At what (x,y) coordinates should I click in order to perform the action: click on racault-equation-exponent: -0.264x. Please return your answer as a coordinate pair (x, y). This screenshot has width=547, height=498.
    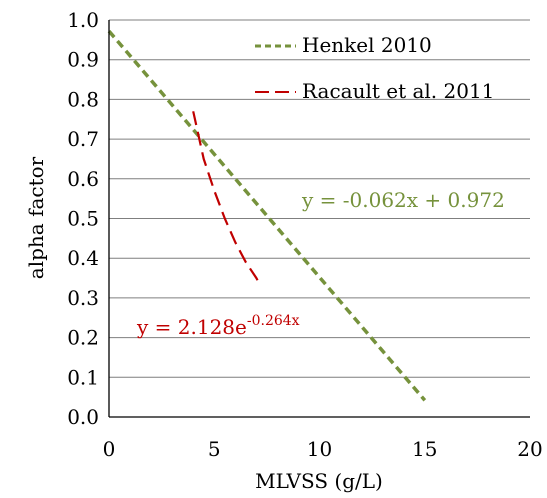
    Looking at the image, I should click on (273, 321).